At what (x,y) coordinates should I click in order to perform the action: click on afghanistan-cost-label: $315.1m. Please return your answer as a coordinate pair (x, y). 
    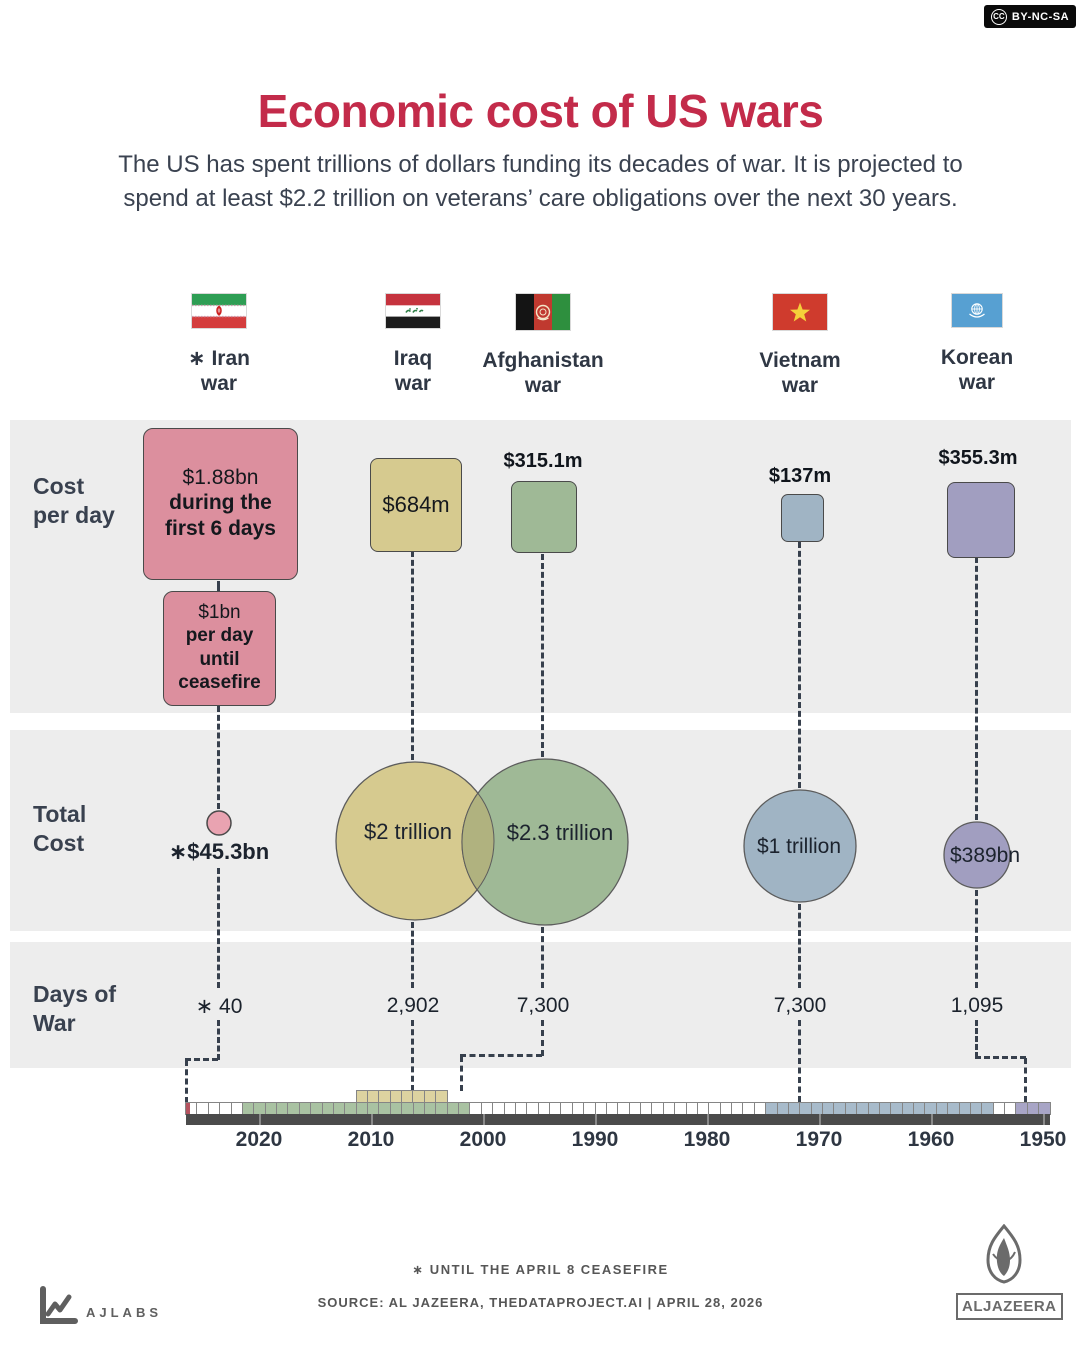
    Looking at the image, I should click on (543, 461).